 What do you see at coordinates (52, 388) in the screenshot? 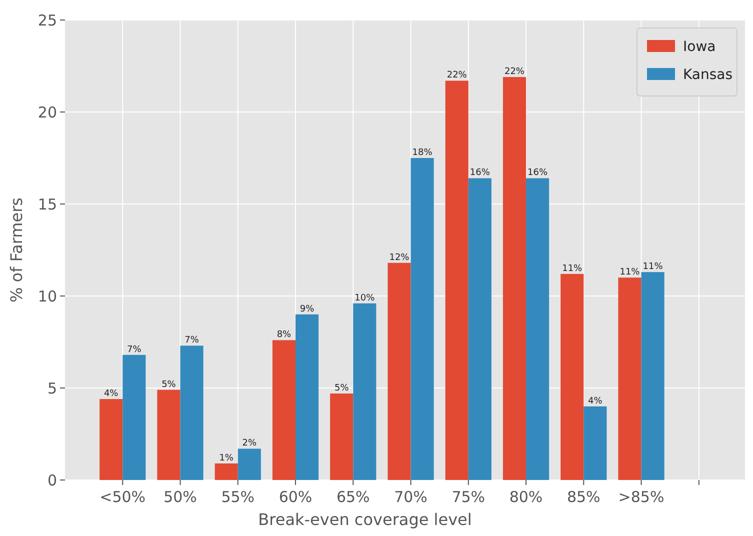
I see `y-tick-label: 5` at bounding box center [52, 388].